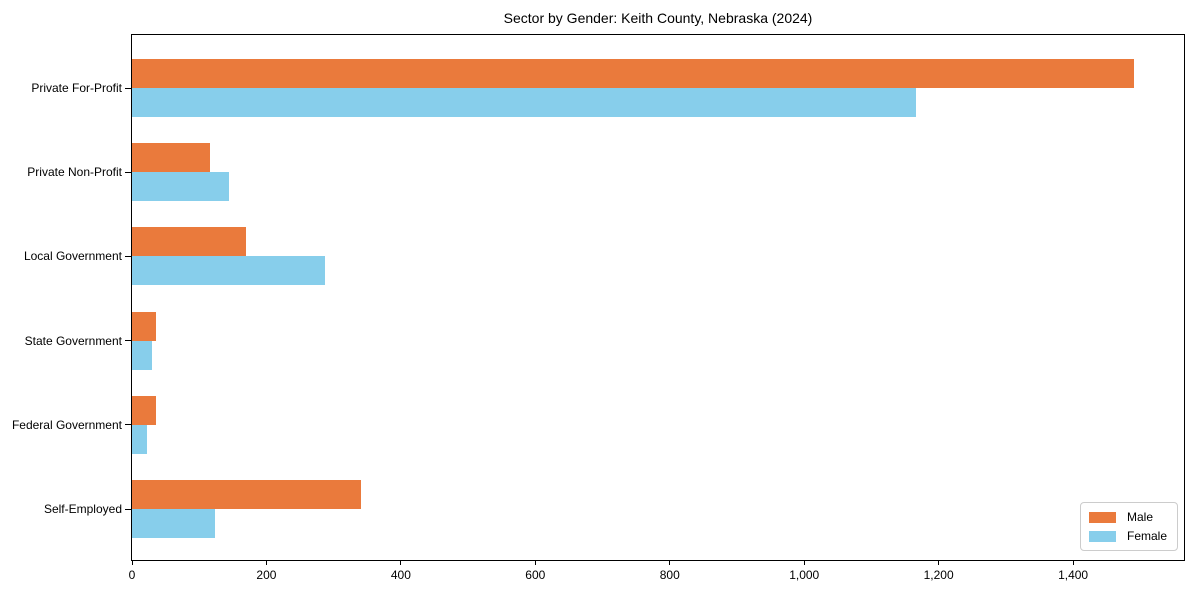 This screenshot has height=600, width=1200. Describe the element at coordinates (669, 575) in the screenshot. I see `x-axis-tick-label: 800` at that location.